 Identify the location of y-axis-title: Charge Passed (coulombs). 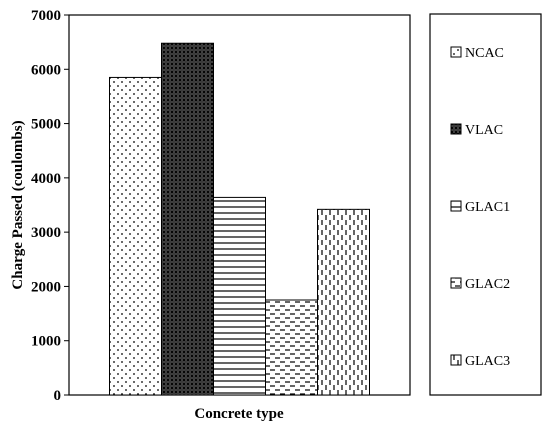
(18, 204).